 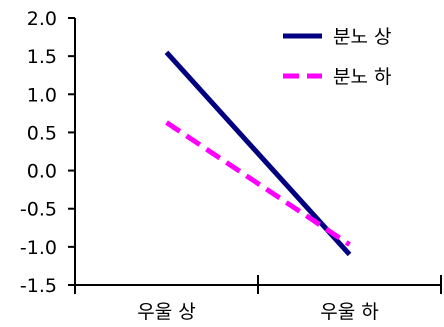 I want to click on y-axis: 2.0 1.5 1.0 0.5 0.0 -0.5 -1.0 -1.5, so click(x=48, y=152).